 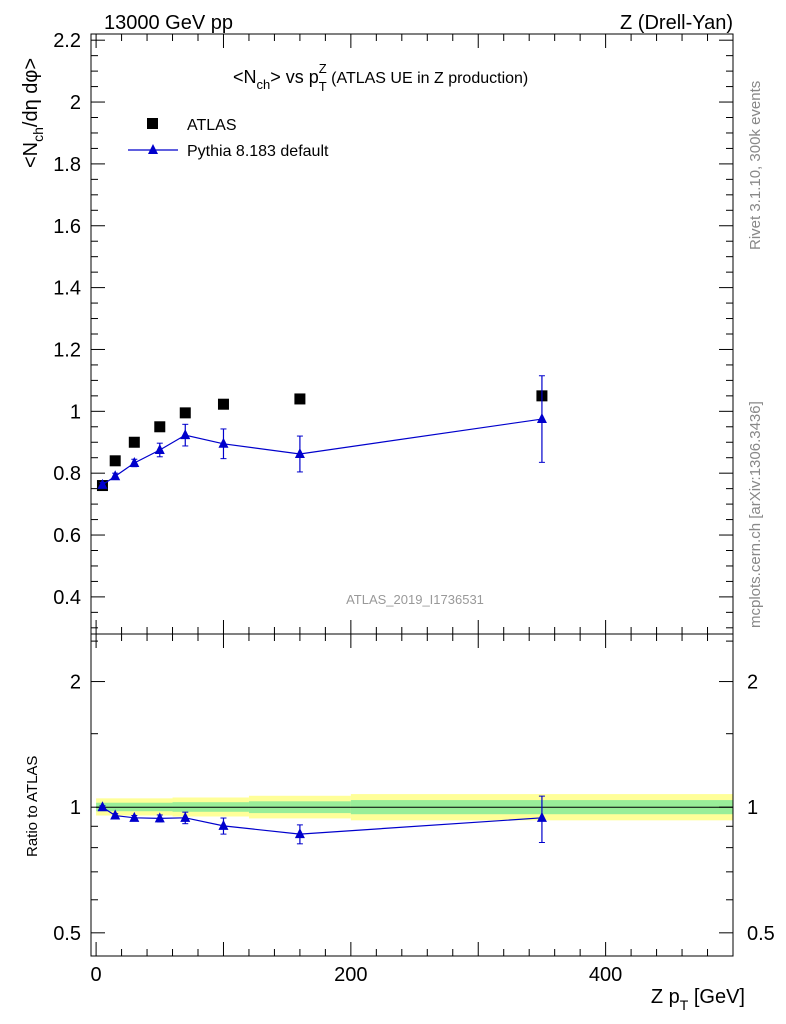 I want to click on main-y-tick-label: 1, so click(x=75, y=412).